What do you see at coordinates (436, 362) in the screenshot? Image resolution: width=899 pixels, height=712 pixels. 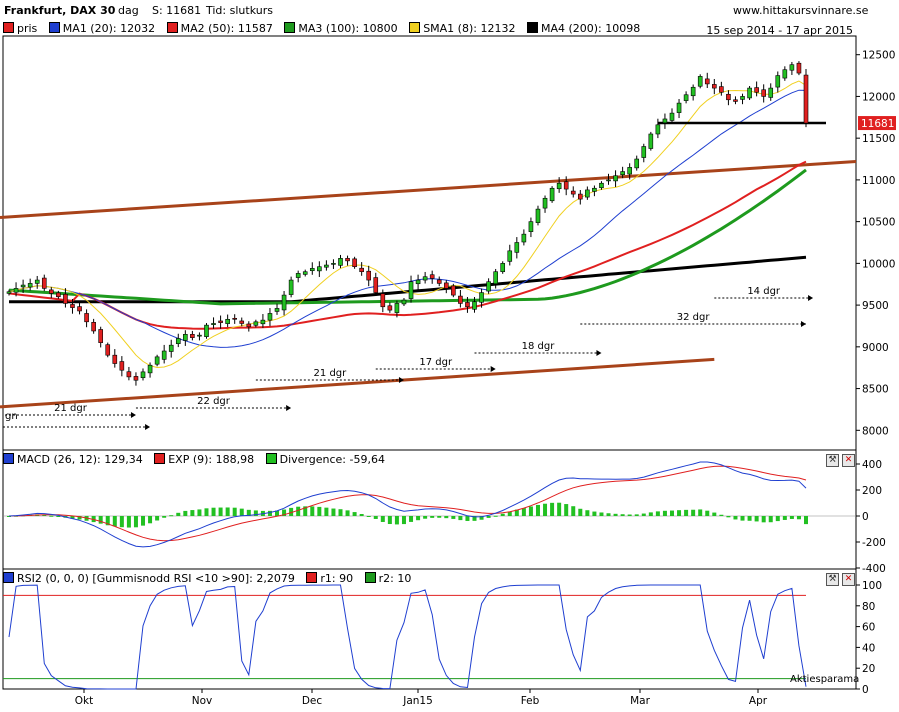 I see `span-label: 17 dgr` at bounding box center [436, 362].